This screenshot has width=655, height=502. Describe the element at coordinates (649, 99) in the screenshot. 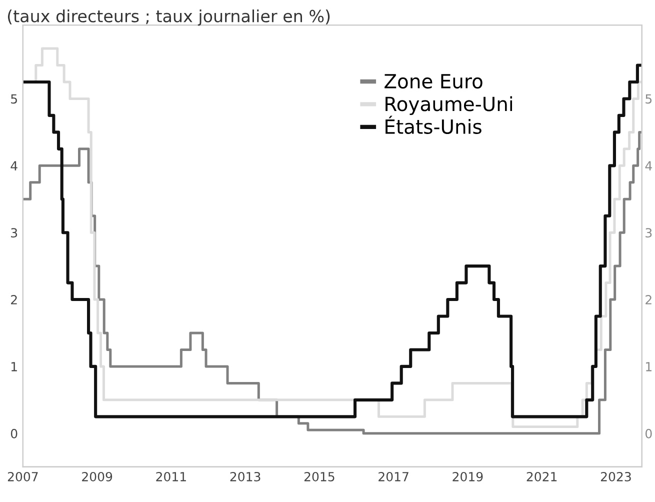

I see `y2-tick-label: 5` at that location.